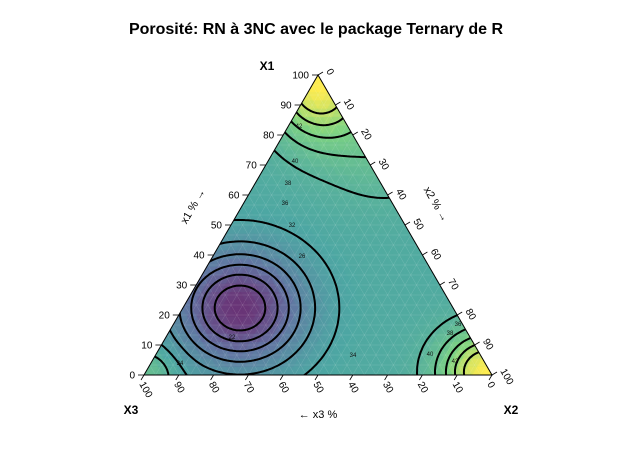 This screenshot has width=634, height=450. Describe the element at coordinates (400, 195) in the screenshot. I see `tick-label-x2: 40` at that location.